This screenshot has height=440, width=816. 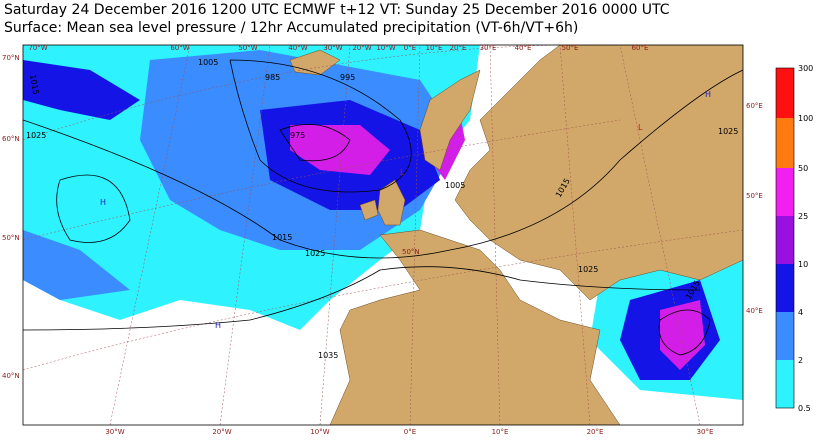 I want to click on lon-label: 40°E, so click(x=523, y=48).